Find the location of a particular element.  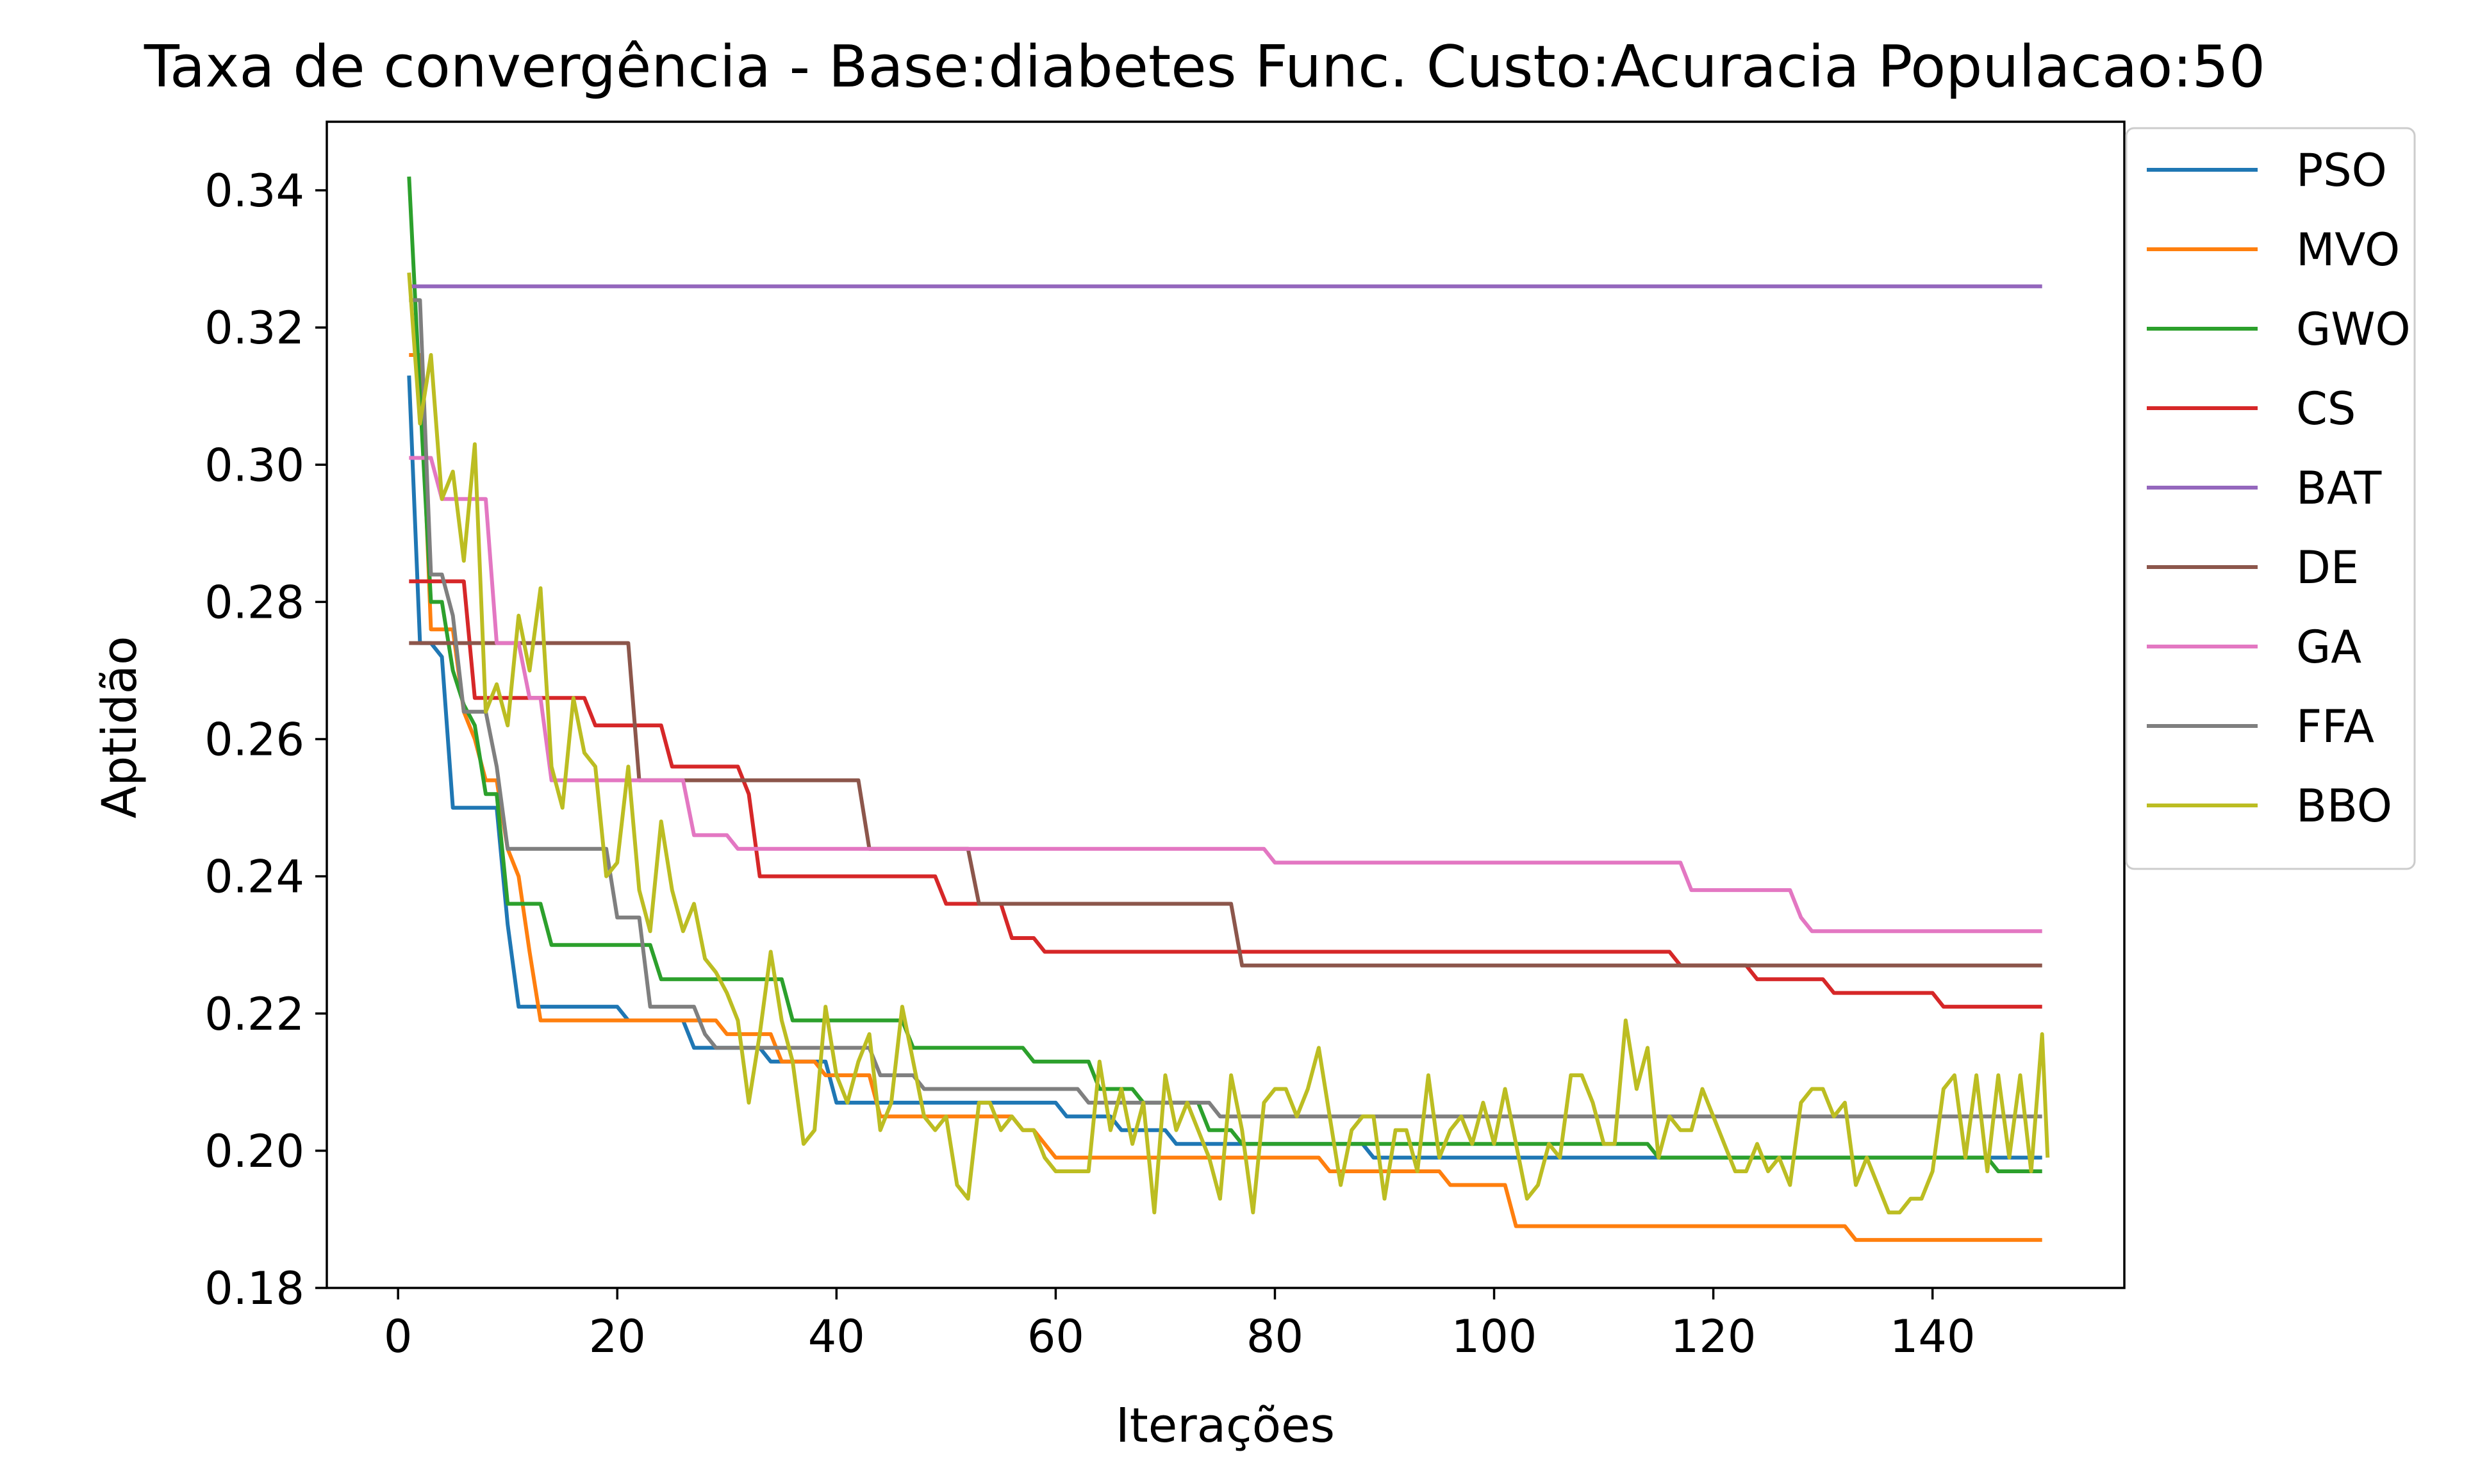

legend-label-pso: PSO is located at coordinates (2341, 170).